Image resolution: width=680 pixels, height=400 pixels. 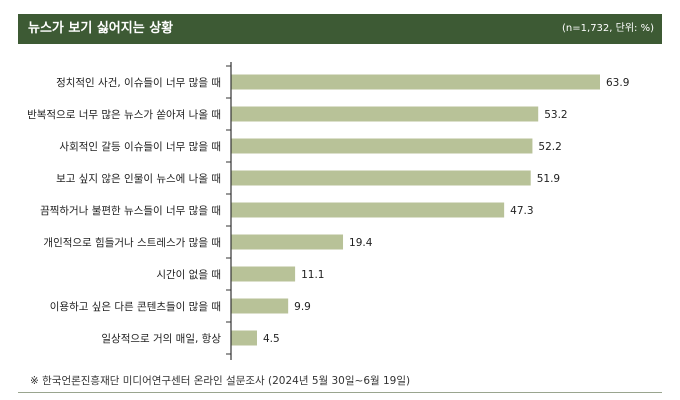 I want to click on value-label: 4.5, so click(x=271, y=339).